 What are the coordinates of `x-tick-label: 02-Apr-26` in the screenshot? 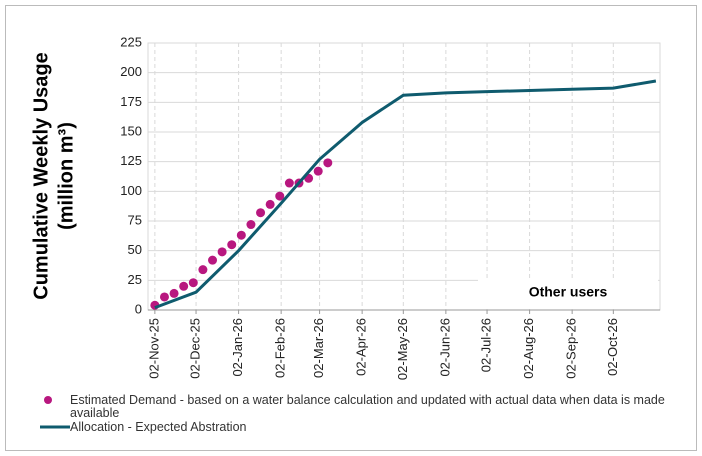 It's located at (361, 347).